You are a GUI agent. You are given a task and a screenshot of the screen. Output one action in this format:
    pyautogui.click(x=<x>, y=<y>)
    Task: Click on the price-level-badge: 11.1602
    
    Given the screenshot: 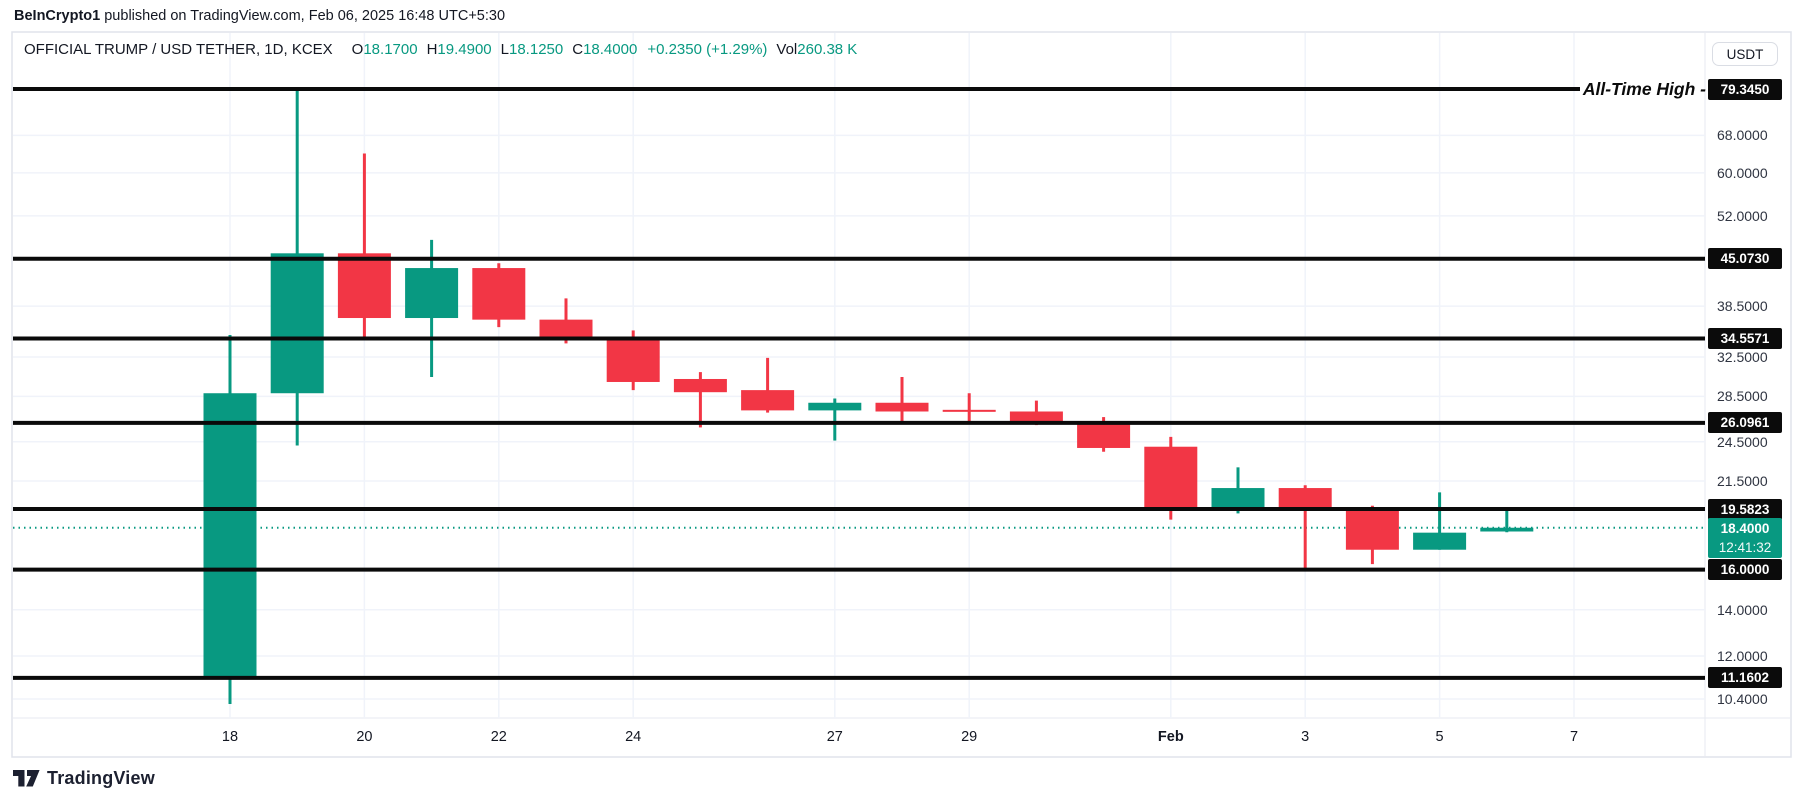 What is the action you would take?
    pyautogui.click(x=1745, y=678)
    